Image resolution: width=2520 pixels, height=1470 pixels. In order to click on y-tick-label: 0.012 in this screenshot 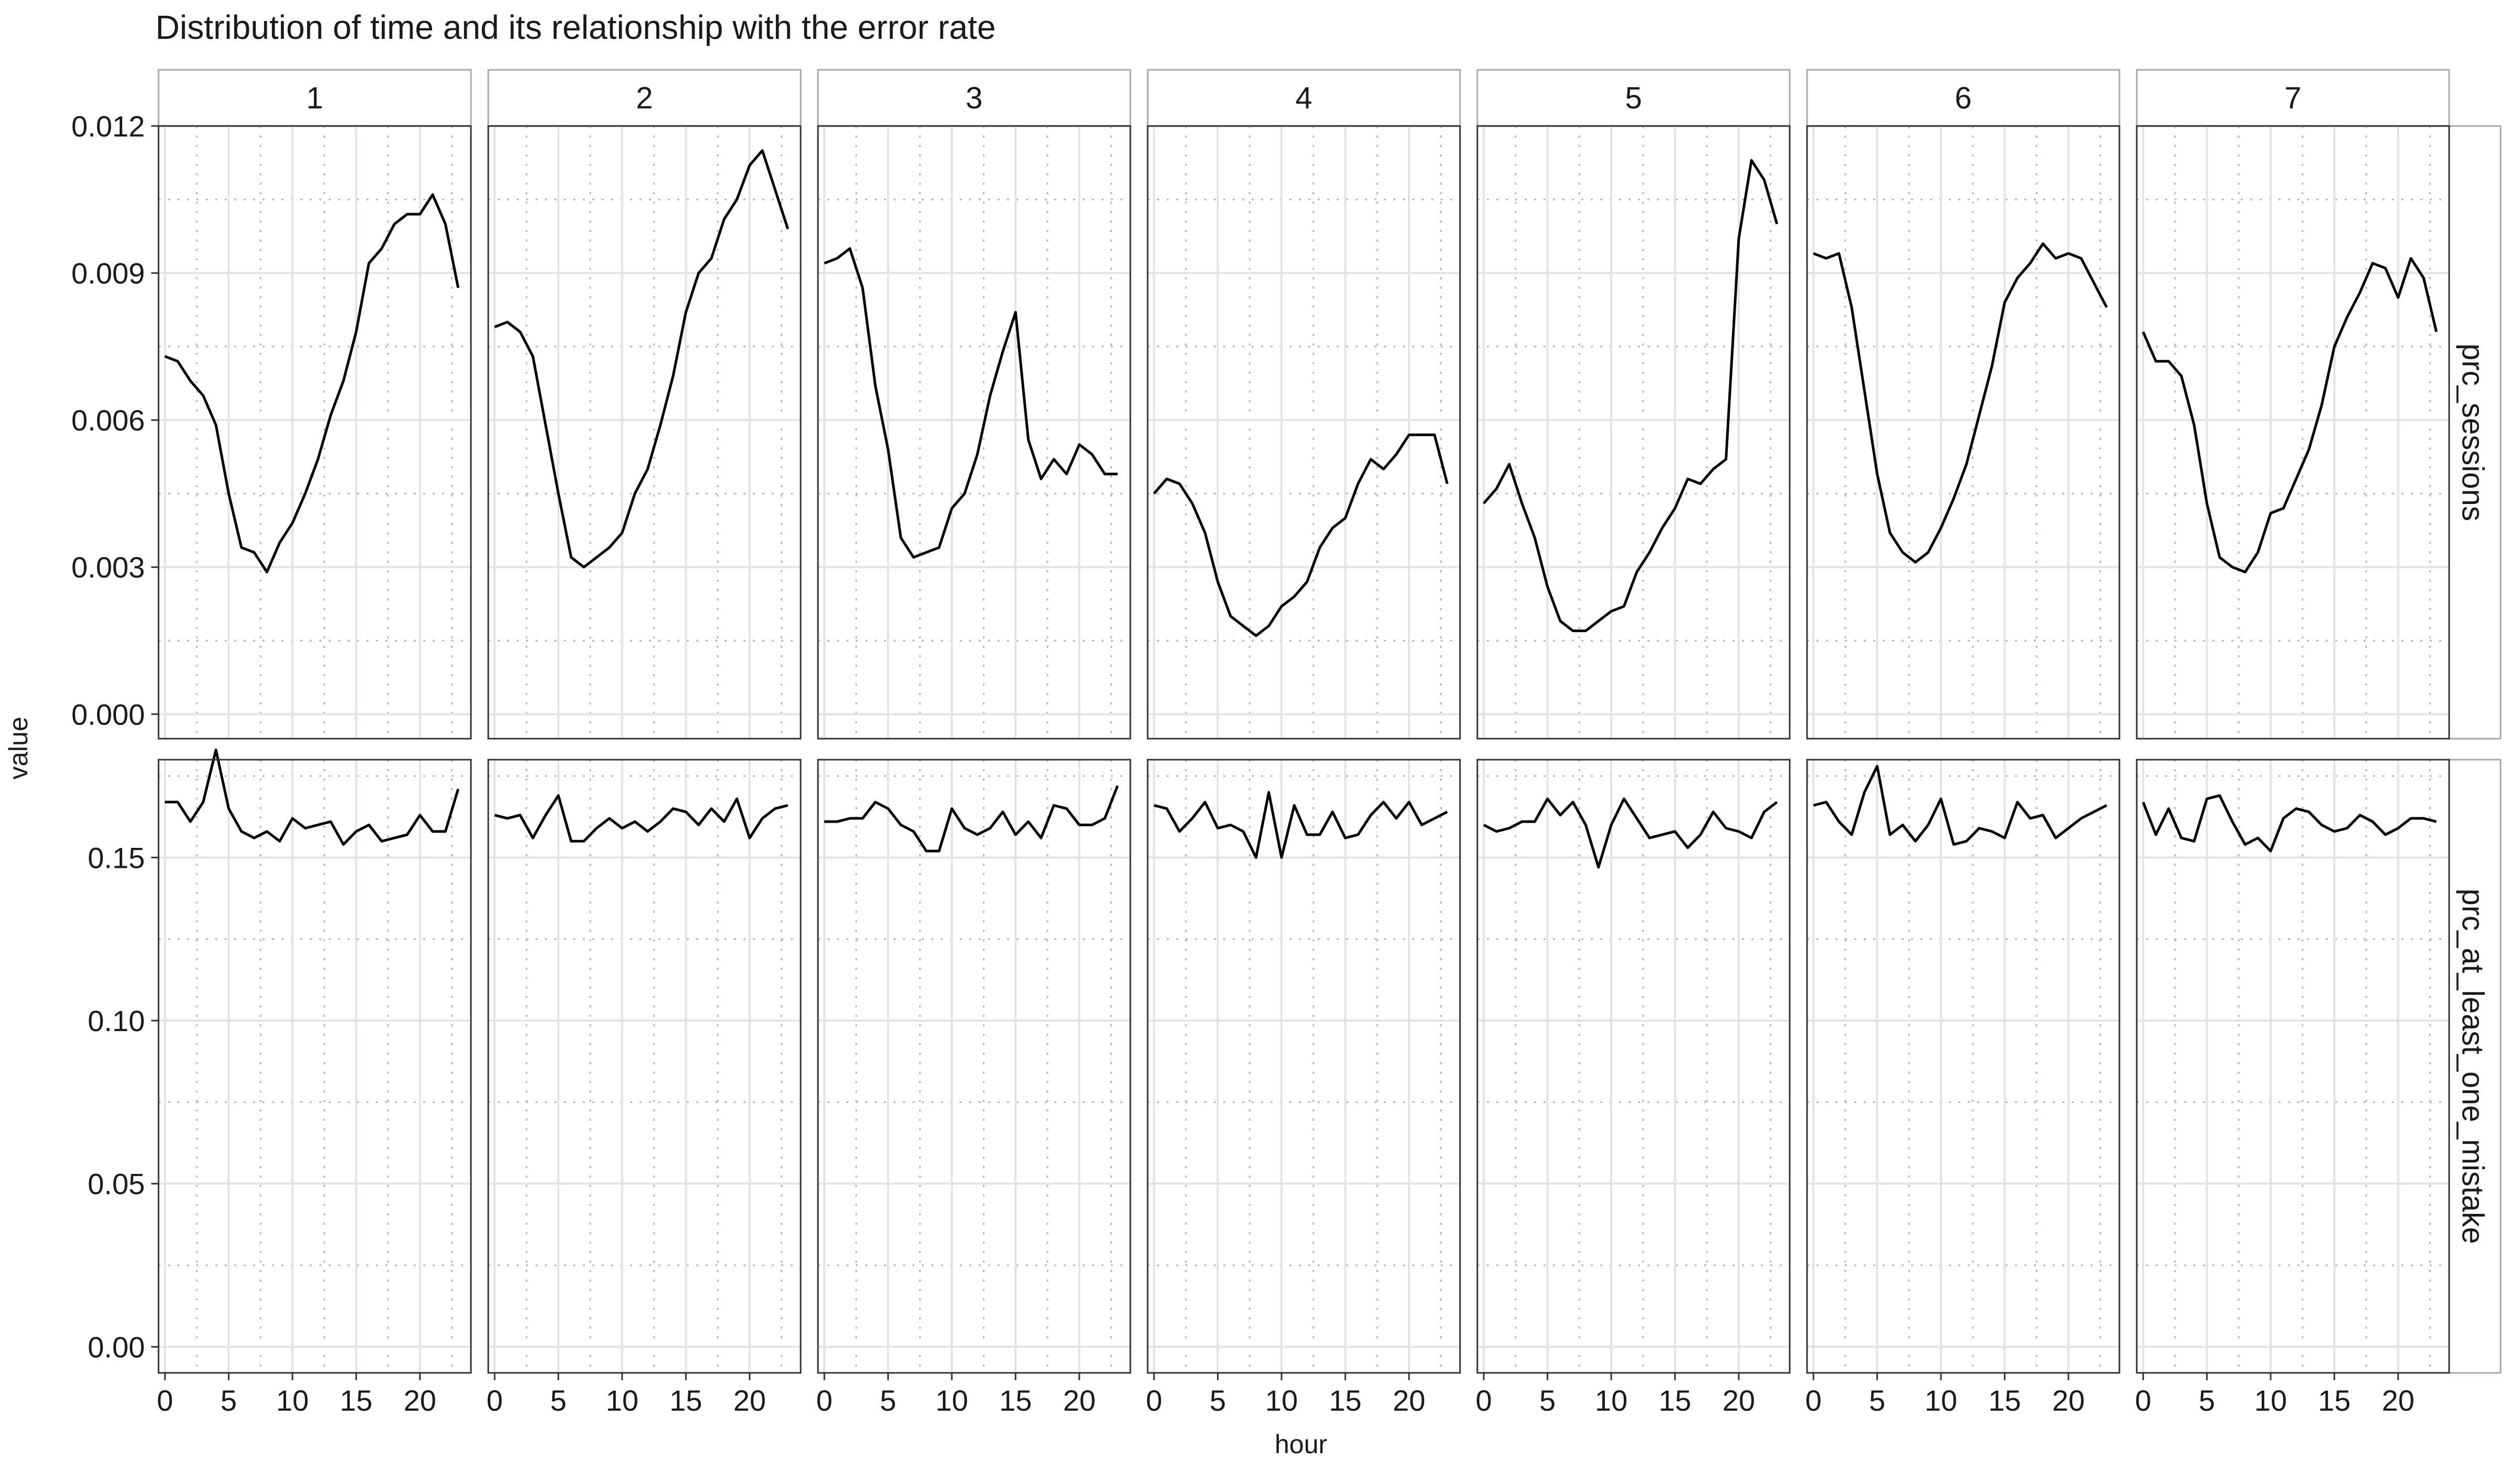, I will do `click(108, 126)`.